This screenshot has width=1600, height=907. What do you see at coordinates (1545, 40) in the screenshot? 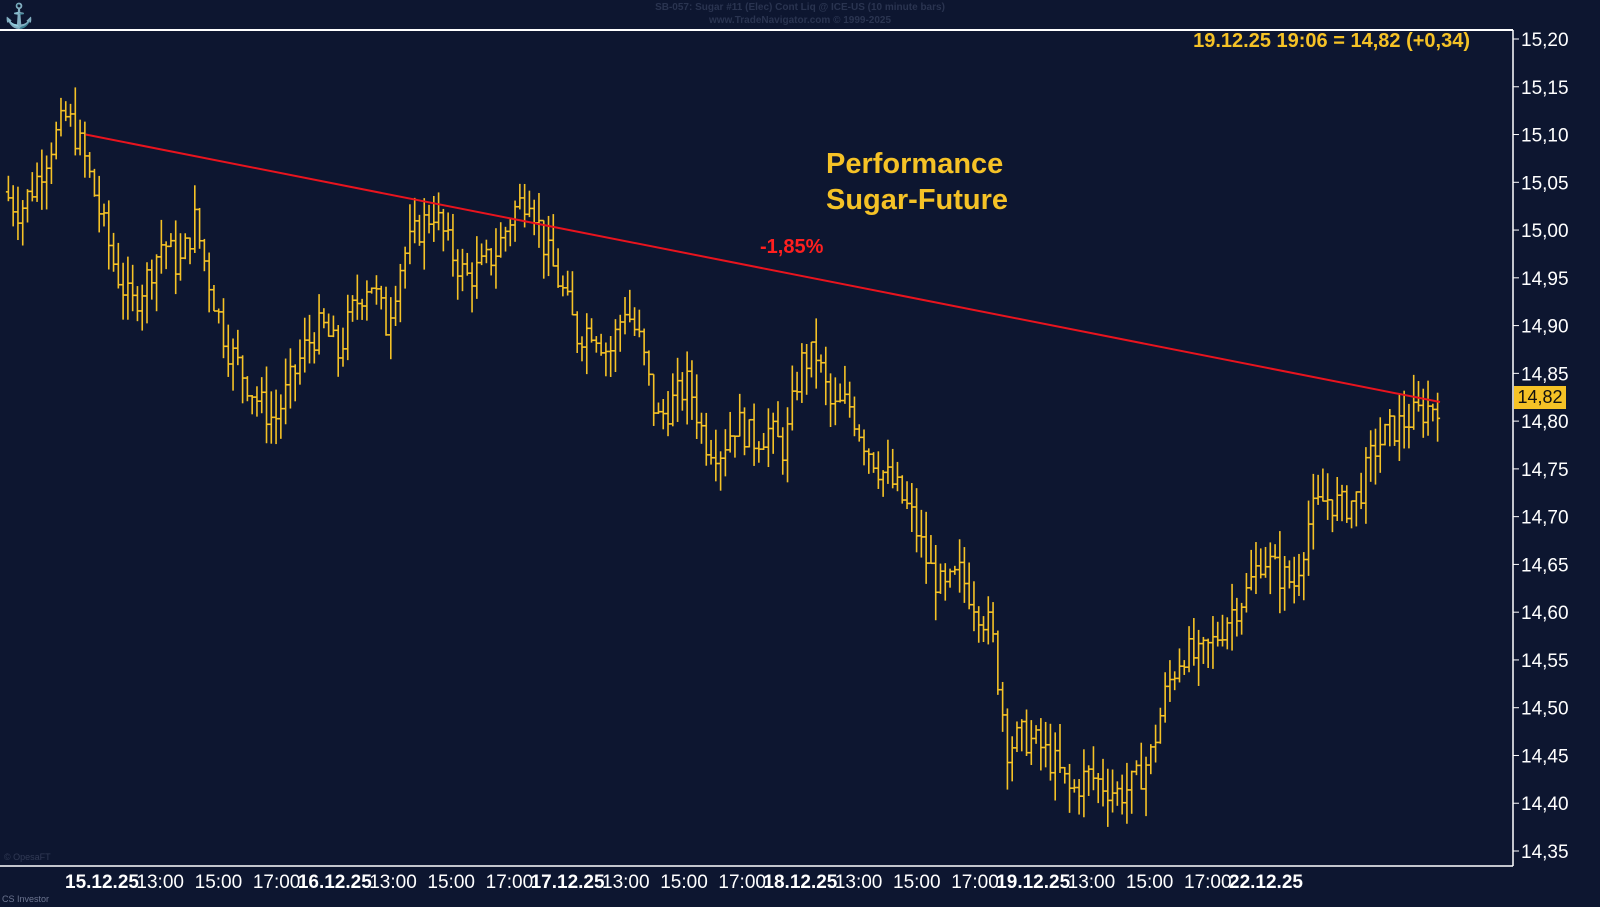
I see `y-tick-label: 15,20` at bounding box center [1545, 40].